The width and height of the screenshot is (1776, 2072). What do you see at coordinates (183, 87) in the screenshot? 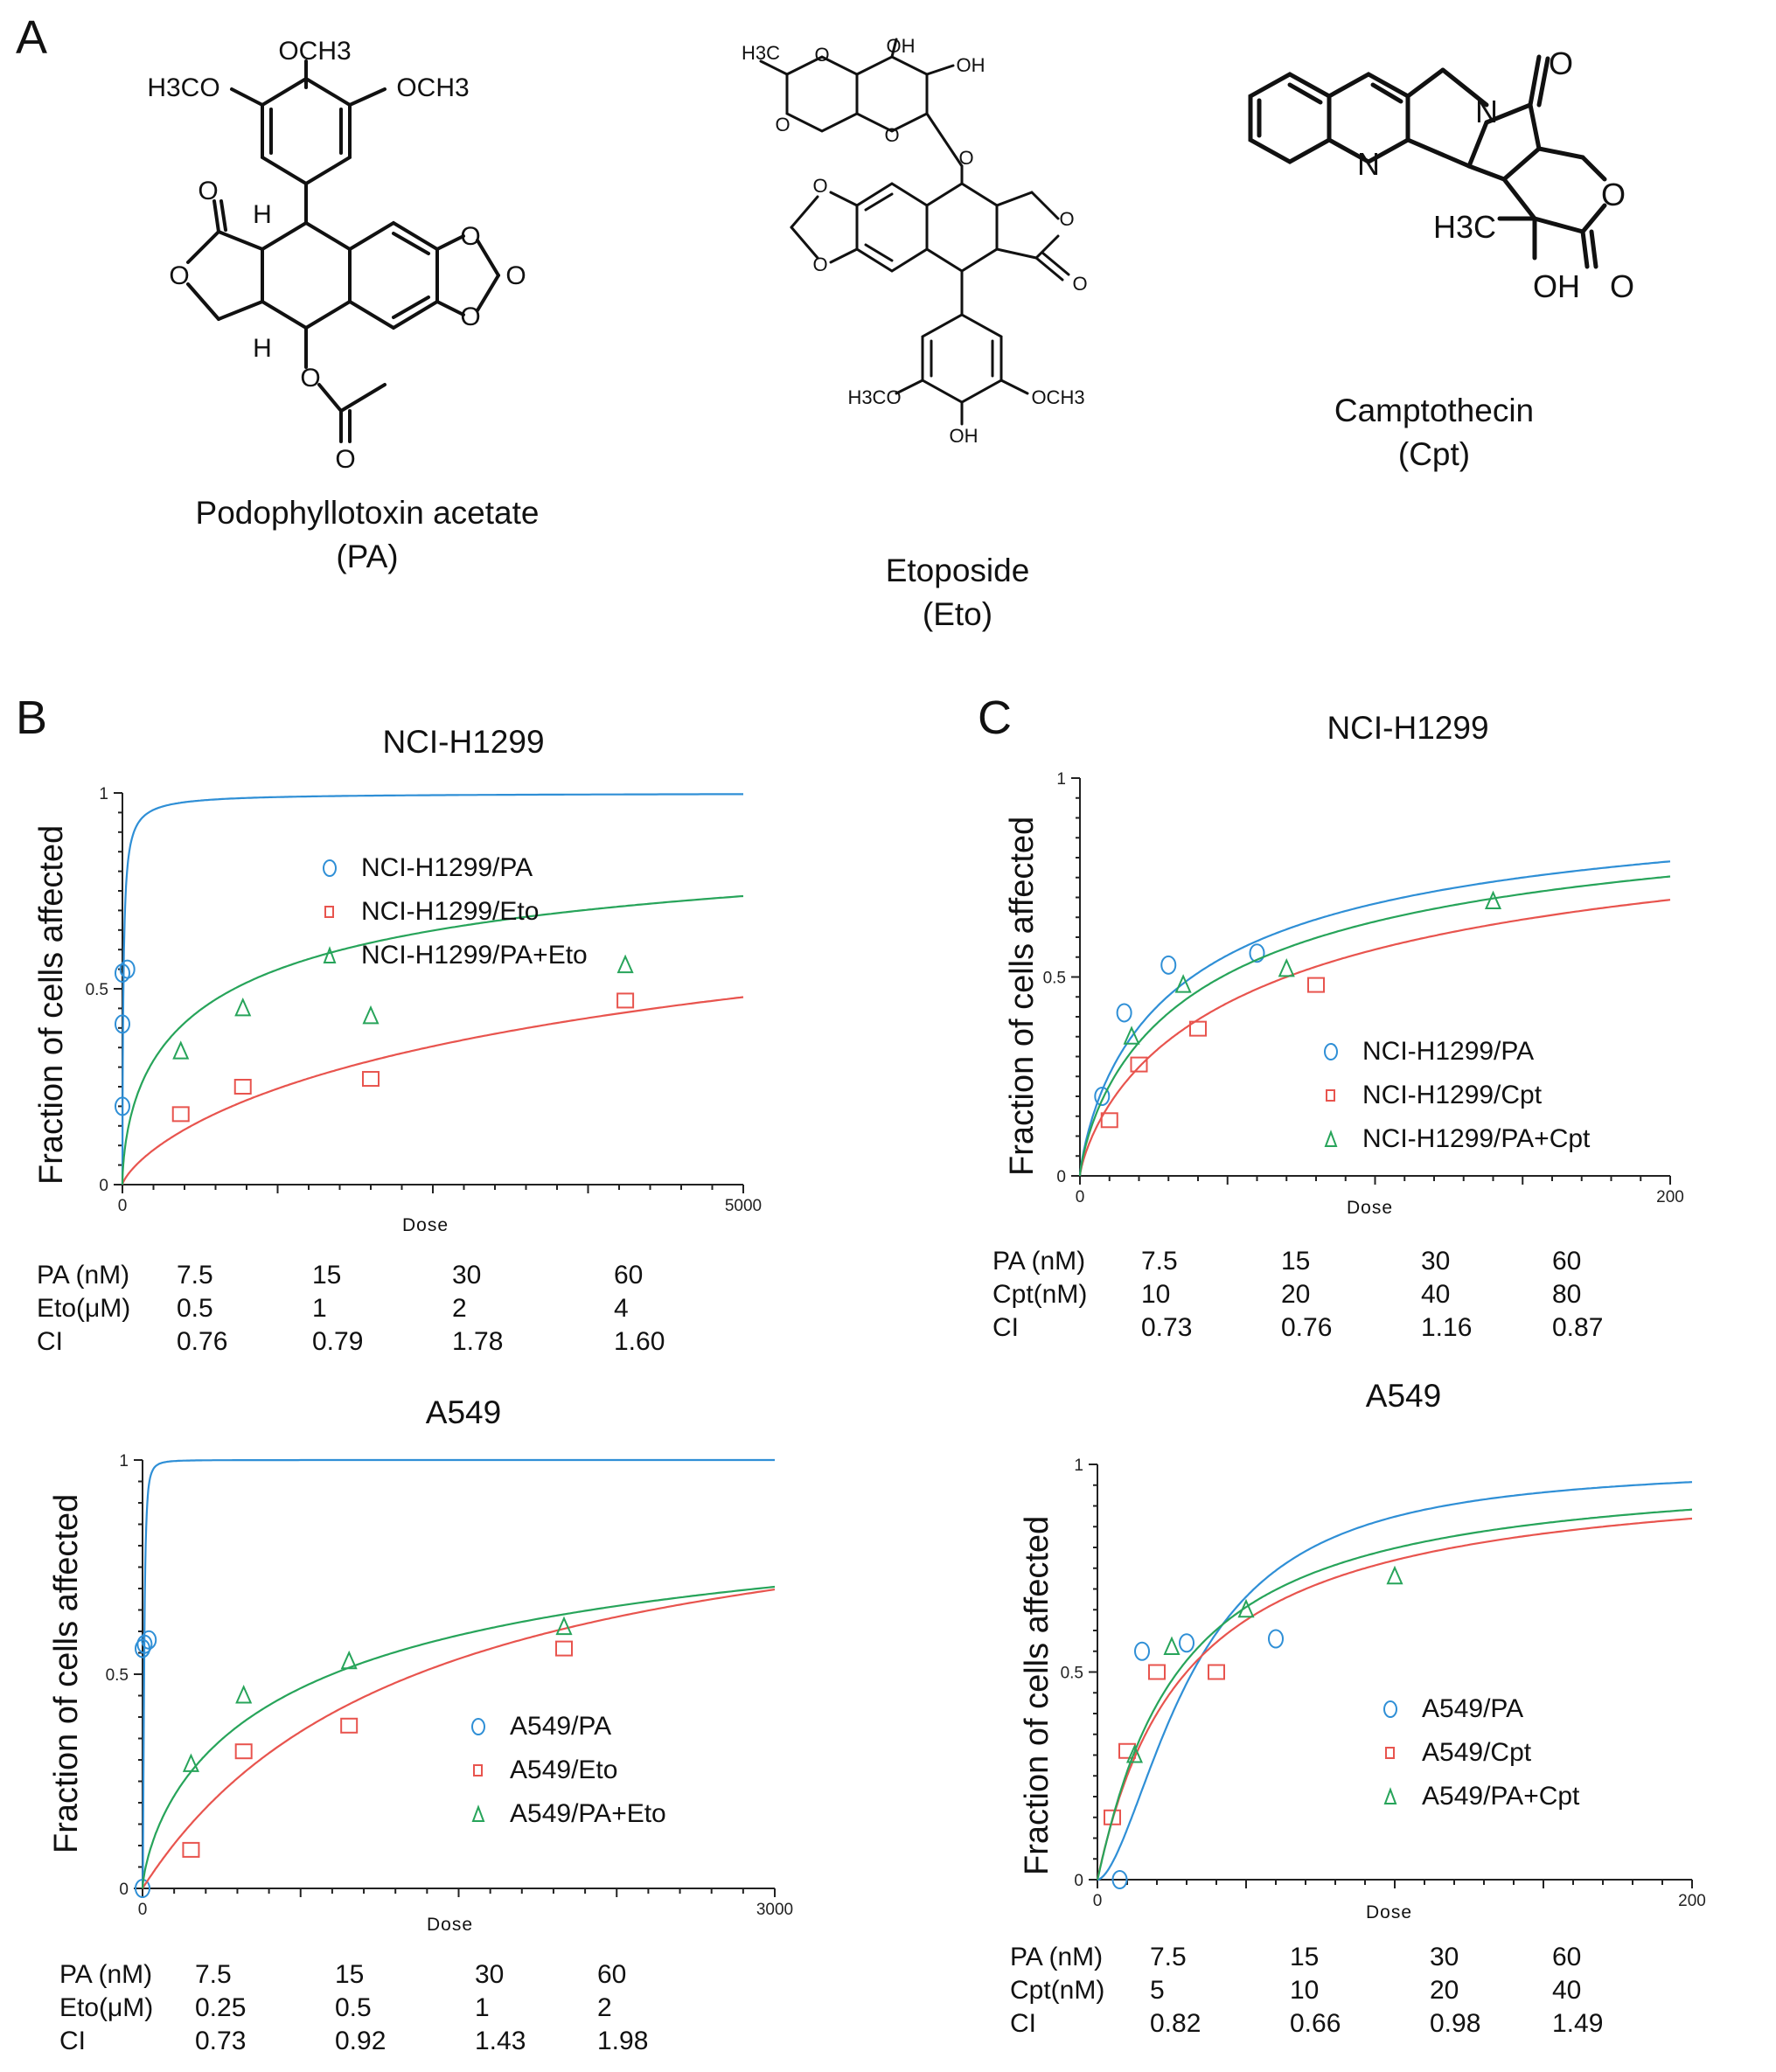
I see `mol-a-label-left: H3CO` at bounding box center [183, 87].